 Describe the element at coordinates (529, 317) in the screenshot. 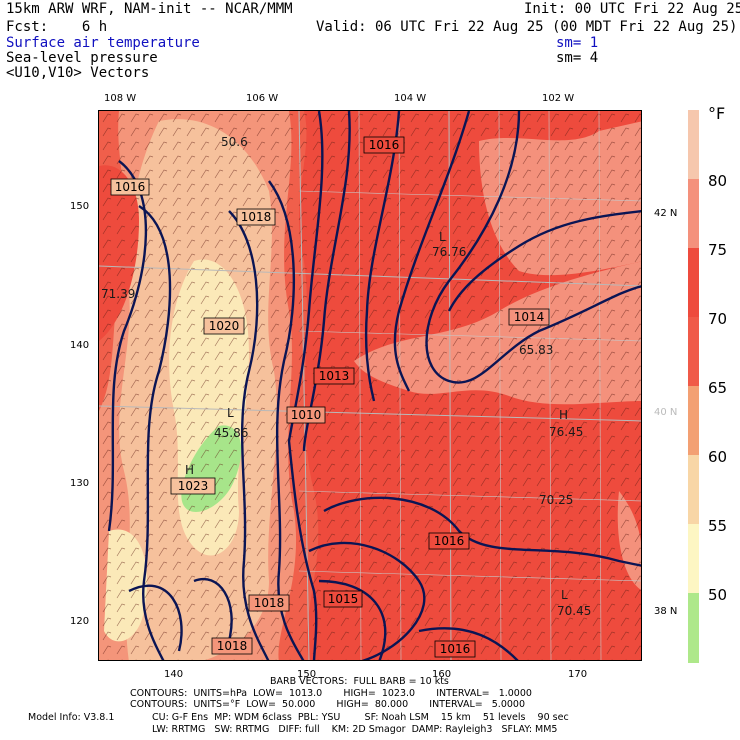

I see `isobar-label-1014: 1014` at that location.